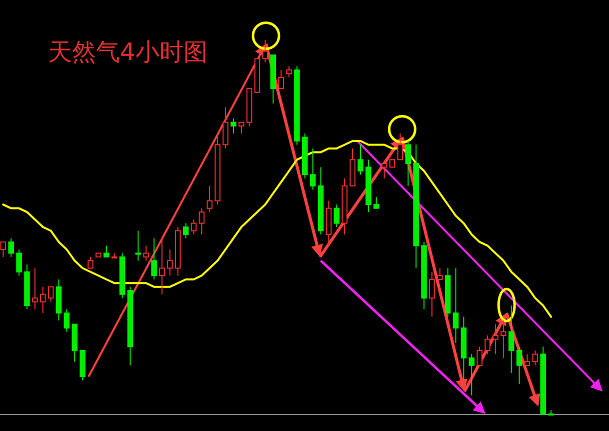 This screenshot has width=609, height=431. Describe the element at coordinates (128, 52) in the screenshot. I see `chart-title: 天然气4小时图` at that location.